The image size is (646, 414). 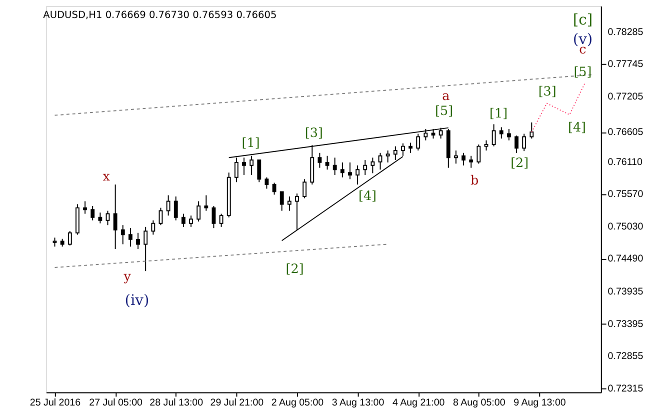 I want to click on x-tick-label: 3 Aug 13:00, so click(x=358, y=402).